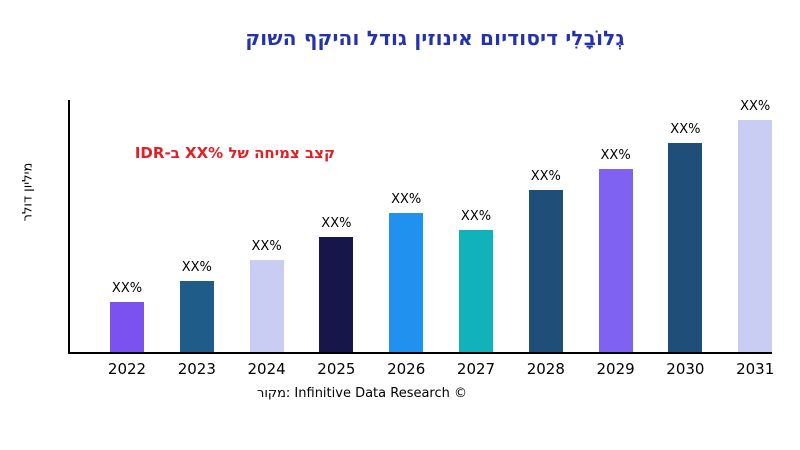 The width and height of the screenshot is (800, 450). Describe the element at coordinates (127, 327) in the screenshot. I see `bar-2022` at that location.